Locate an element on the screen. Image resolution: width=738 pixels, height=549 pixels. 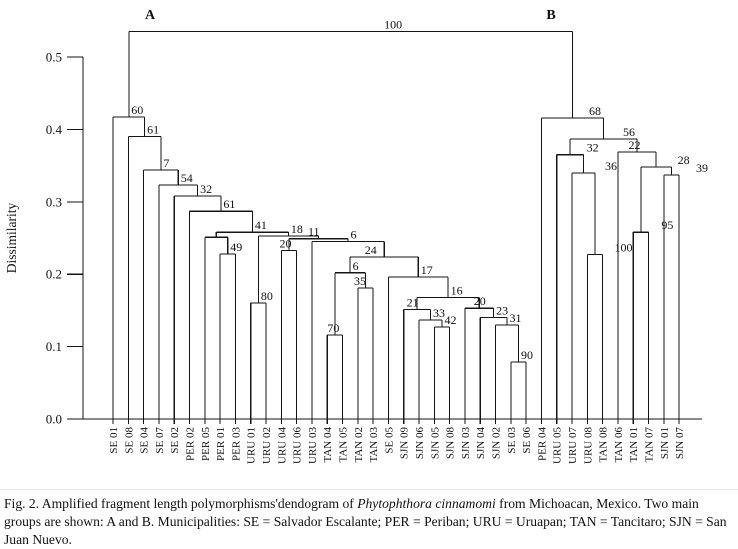
node-value-label: 54 is located at coordinates (187, 178).